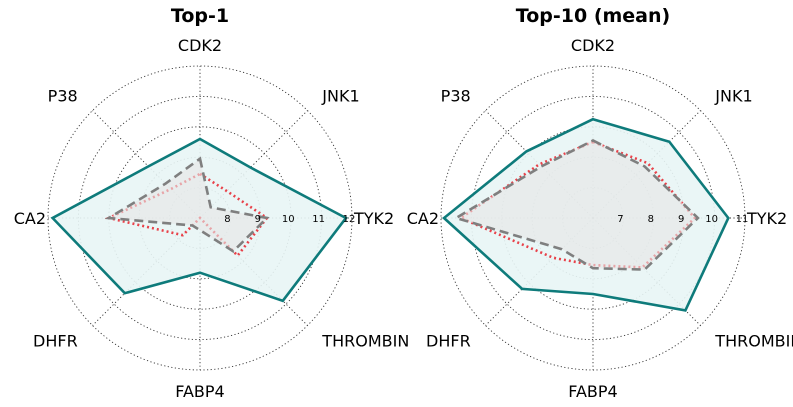  I want to click on chart-title: Top-10 (mean), so click(593, 16).